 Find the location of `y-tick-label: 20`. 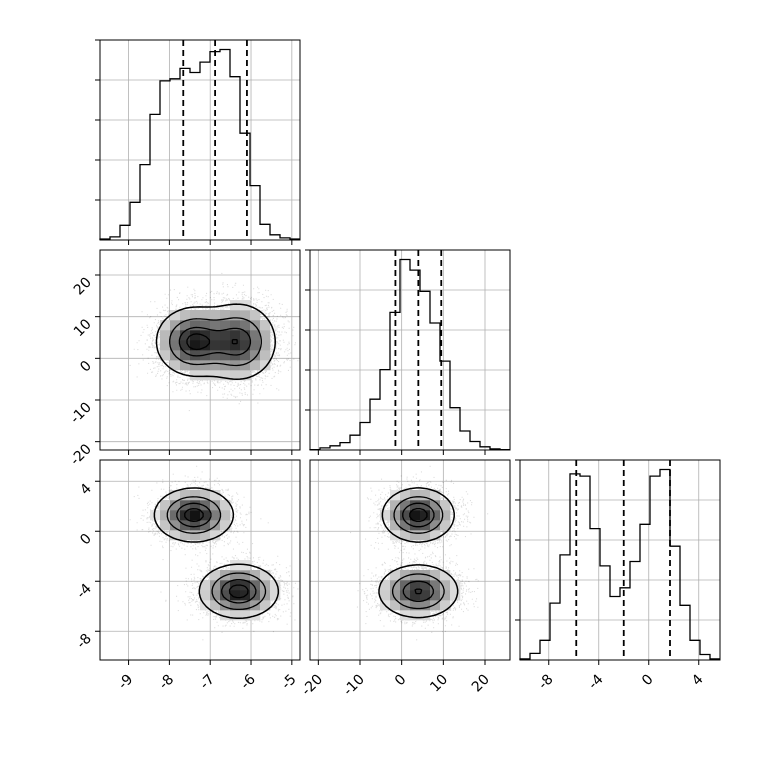

y-tick-label: 20 is located at coordinates (83, 287).